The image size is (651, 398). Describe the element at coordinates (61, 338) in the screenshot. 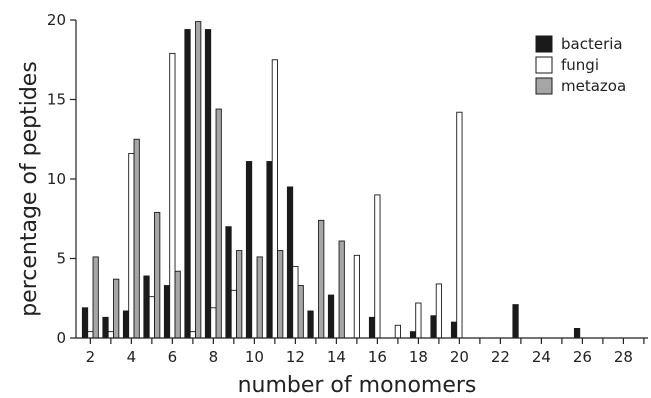

I see `y-tick-label-0: 0` at that location.